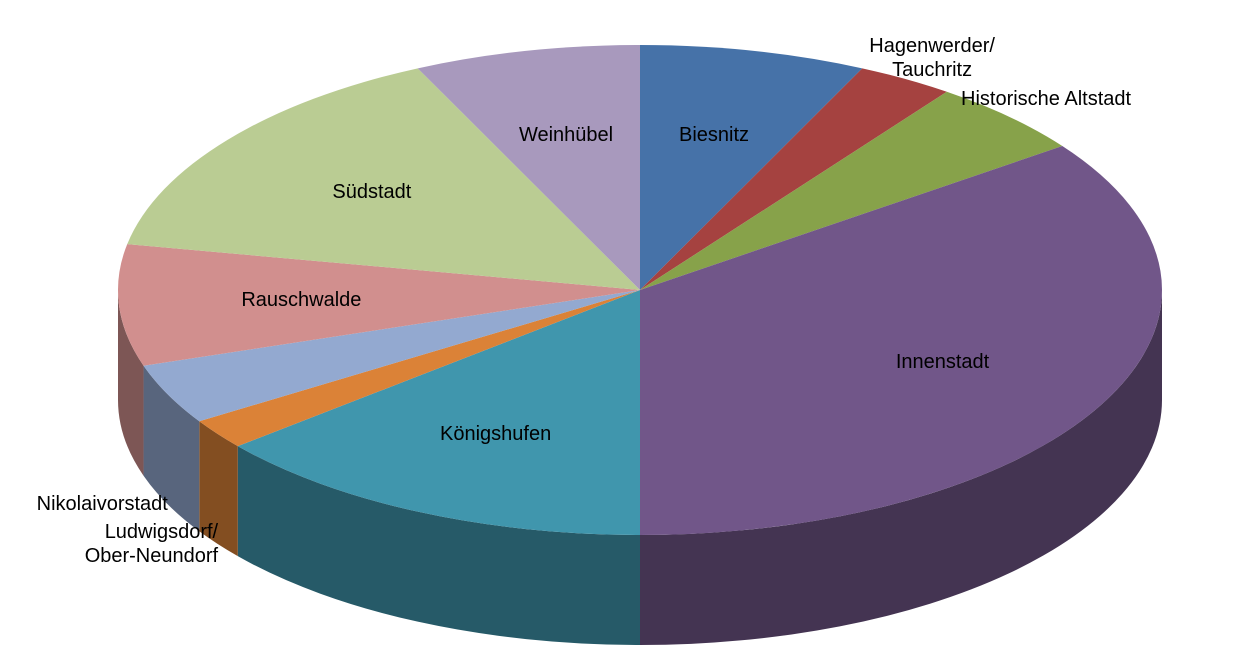 The width and height of the screenshot is (1240, 653). What do you see at coordinates (942, 362) in the screenshot?
I see `slice-label: Innenstadt` at bounding box center [942, 362].